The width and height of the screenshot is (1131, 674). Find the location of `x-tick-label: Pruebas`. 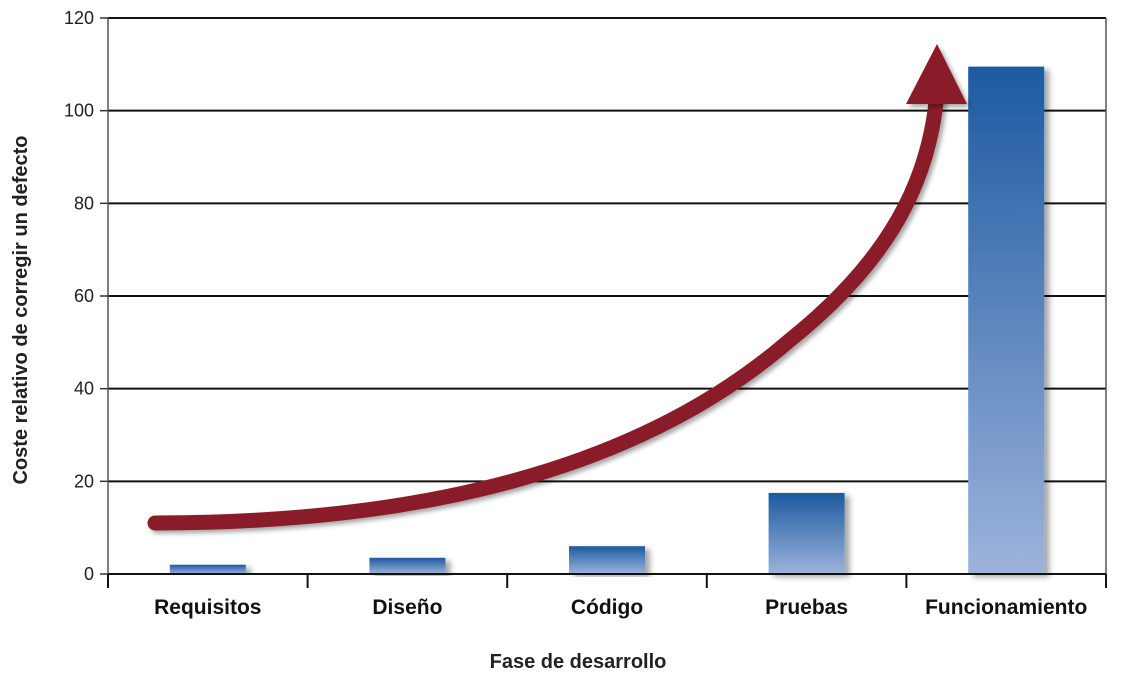

x-tick-label: Pruebas is located at coordinates (806, 607).